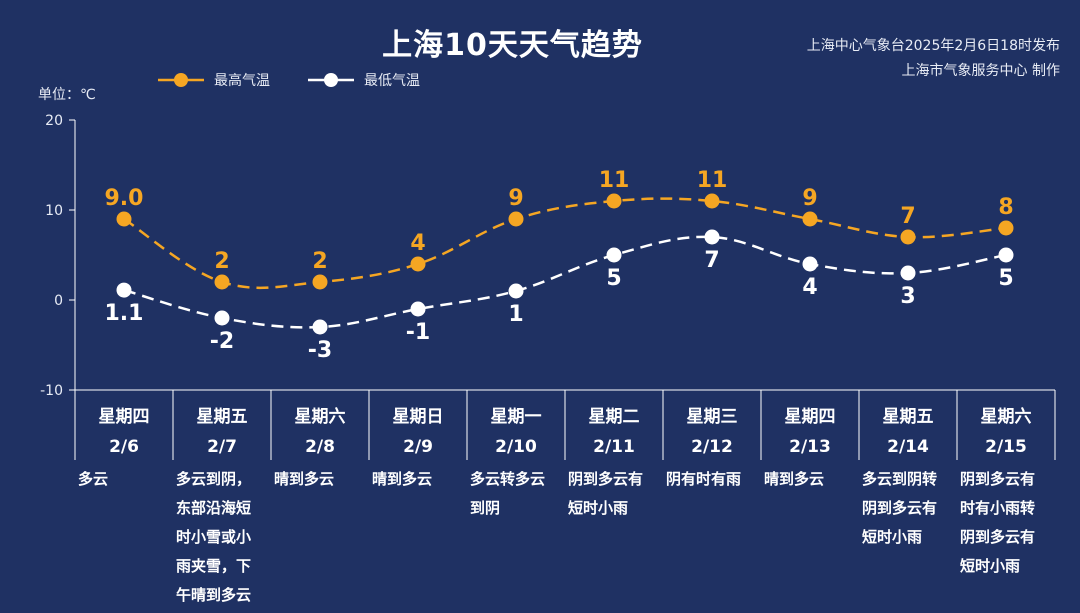 This screenshot has width=1080, height=613. I want to click on y-tick-label: 0, so click(58, 301).